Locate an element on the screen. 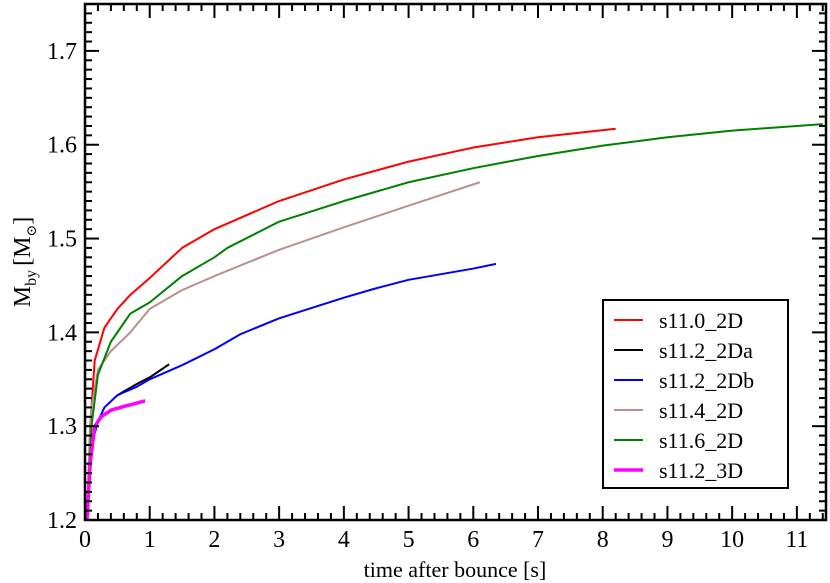  x-tick-label: 4 is located at coordinates (344, 540).